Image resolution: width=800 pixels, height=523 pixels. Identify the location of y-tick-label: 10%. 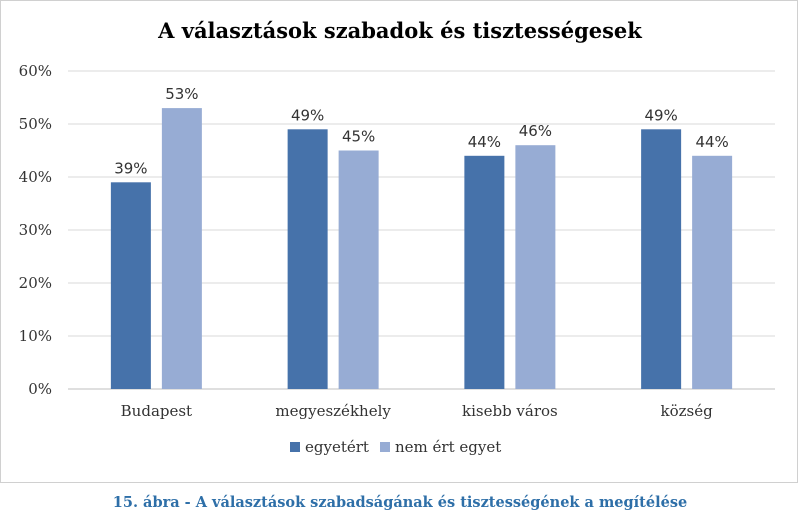
(35, 336).